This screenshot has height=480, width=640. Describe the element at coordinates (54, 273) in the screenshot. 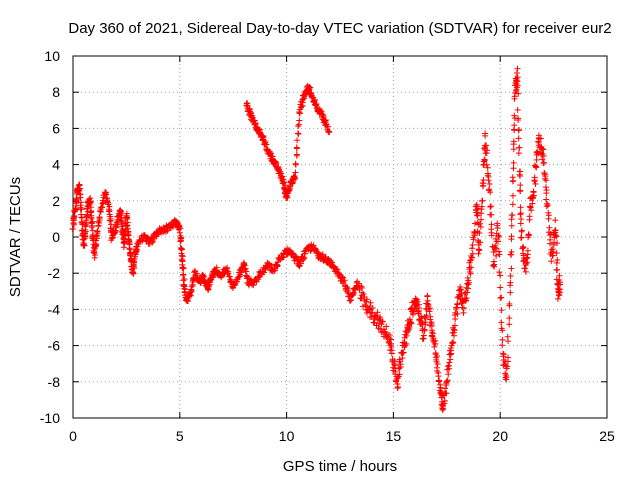

I see `y-tick-label: -2` at that location.